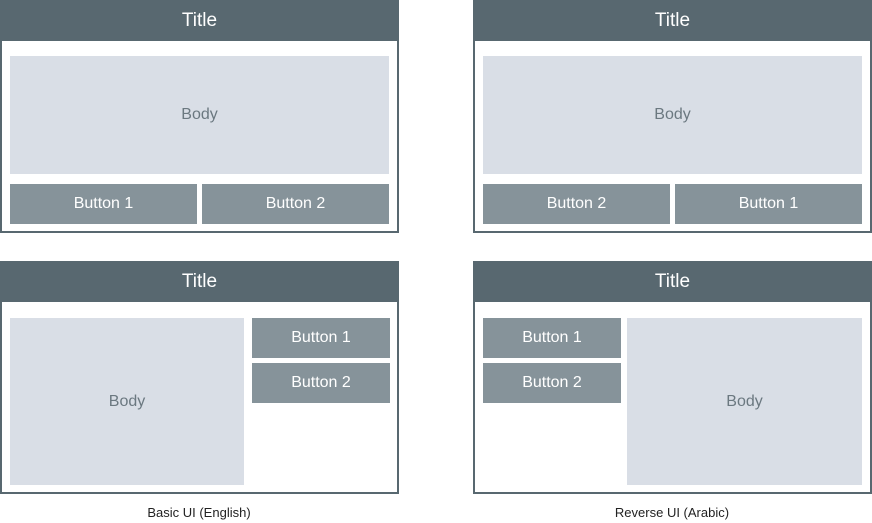 This screenshot has height=523, width=872. What do you see at coordinates (199, 512) in the screenshot?
I see `caption-basic: Basic UI (English)` at bounding box center [199, 512].